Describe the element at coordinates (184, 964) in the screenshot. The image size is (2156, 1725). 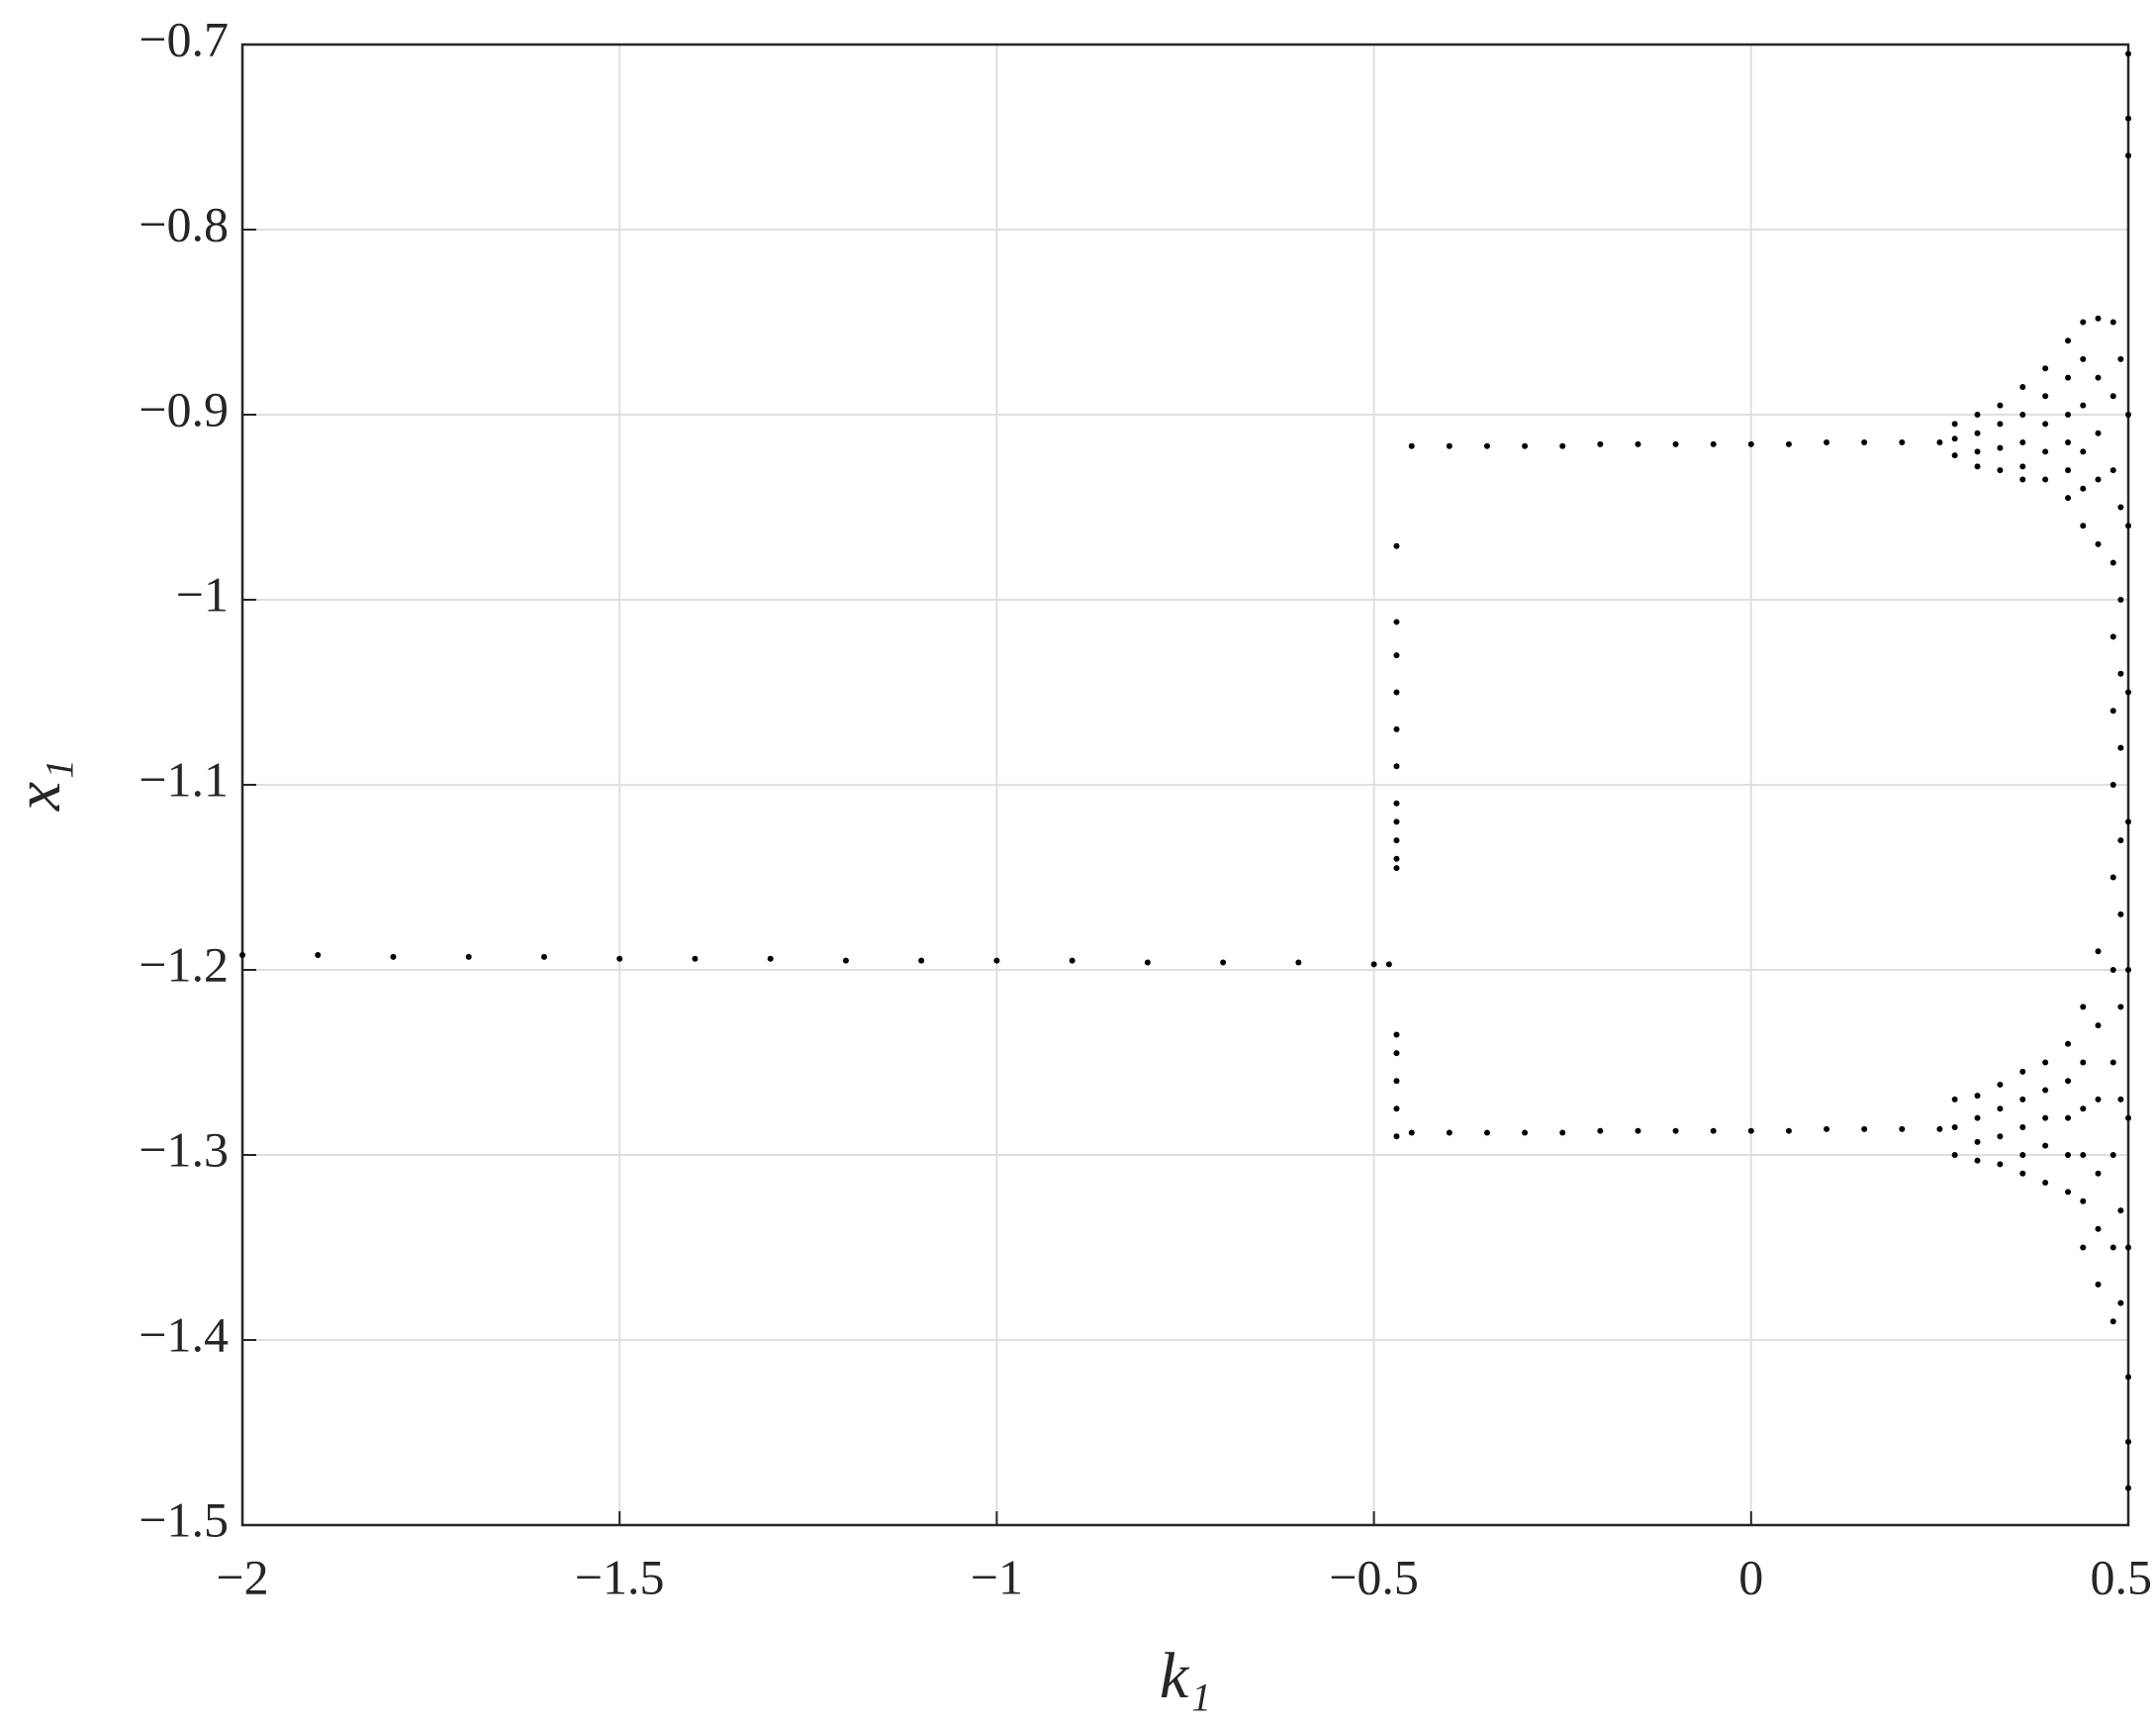
I see `y-tick-label: −1.2` at that location.